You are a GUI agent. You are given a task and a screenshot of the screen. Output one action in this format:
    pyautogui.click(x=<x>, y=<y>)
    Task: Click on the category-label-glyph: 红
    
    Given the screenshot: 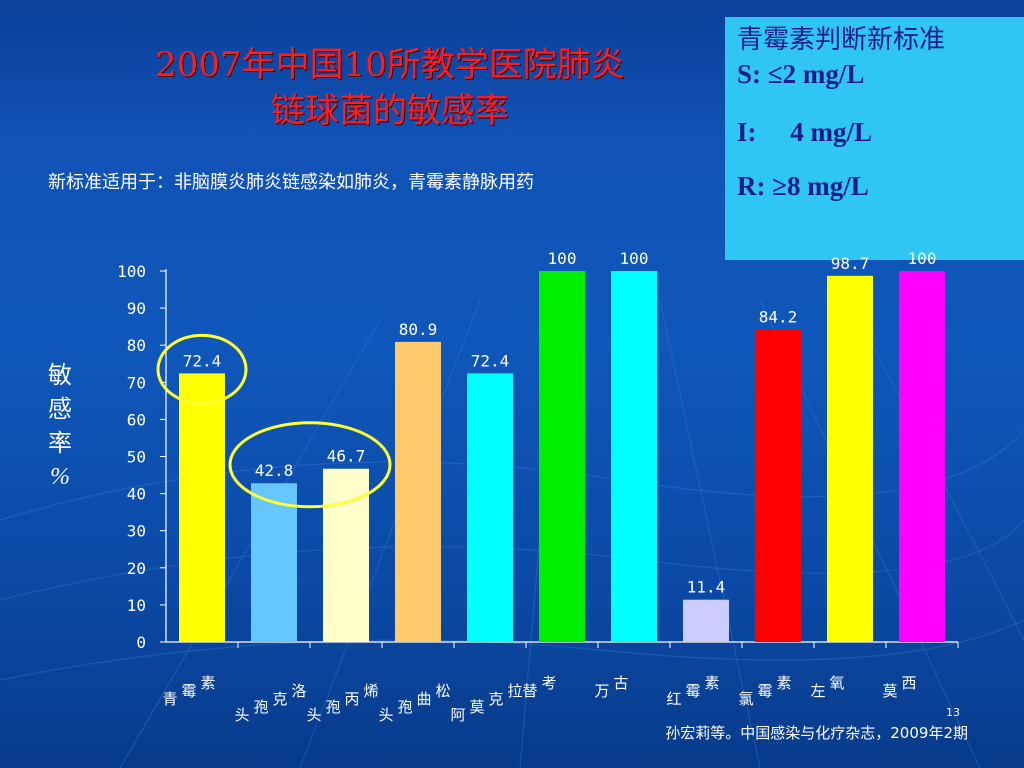 What is the action you would take?
    pyautogui.click(x=673, y=699)
    